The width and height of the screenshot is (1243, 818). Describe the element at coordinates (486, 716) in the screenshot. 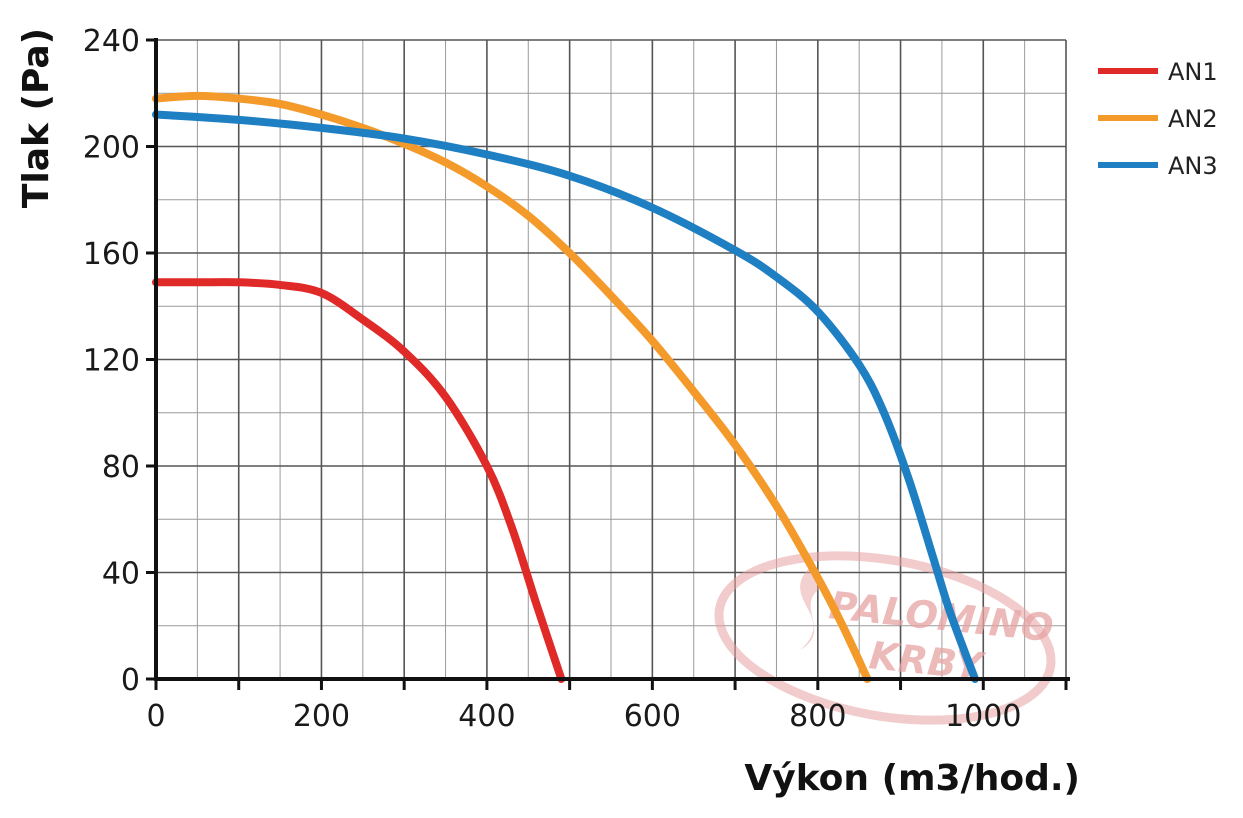

I see `x-tick-label: 400` at that location.